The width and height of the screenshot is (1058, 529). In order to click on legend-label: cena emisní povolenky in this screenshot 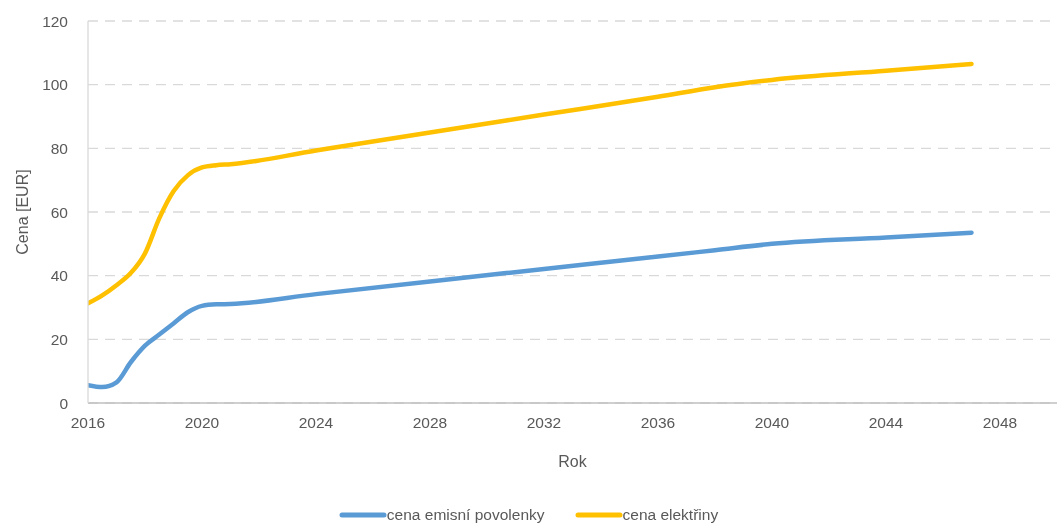, I will do `click(465, 515)`.